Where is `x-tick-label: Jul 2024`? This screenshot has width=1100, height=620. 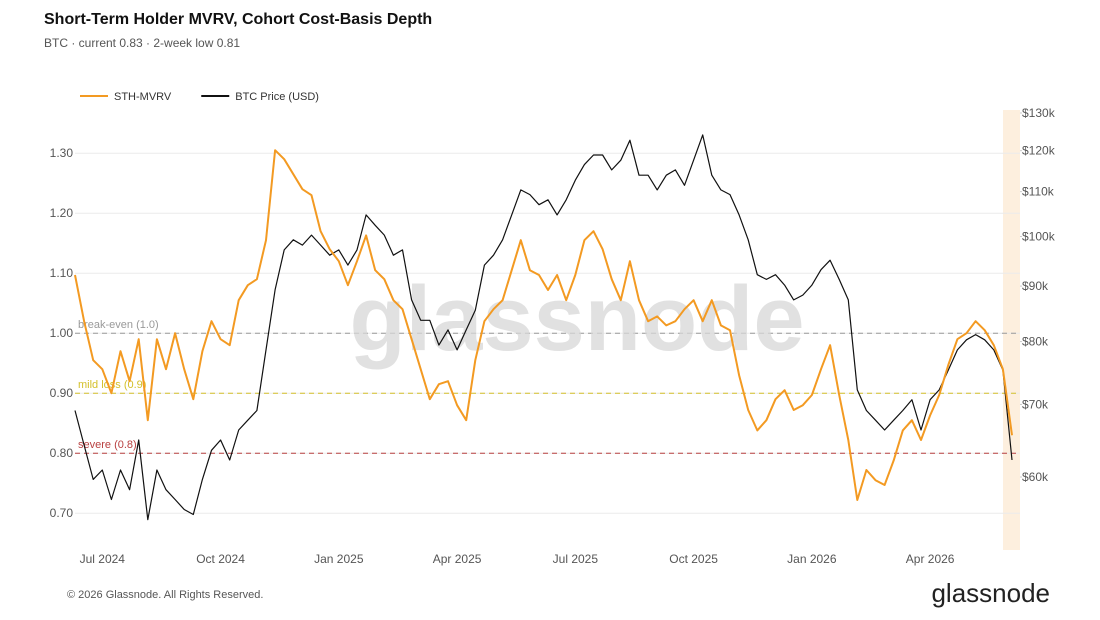 x-tick-label: Jul 2024 is located at coordinates (103, 559).